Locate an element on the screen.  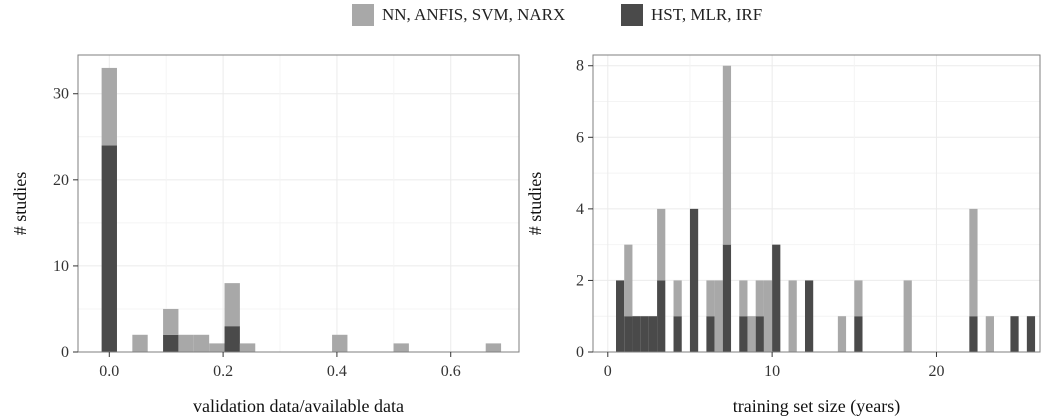
legend-item-nn: NN, ANFIS, SVM, NARX is located at coordinates (458, 15).